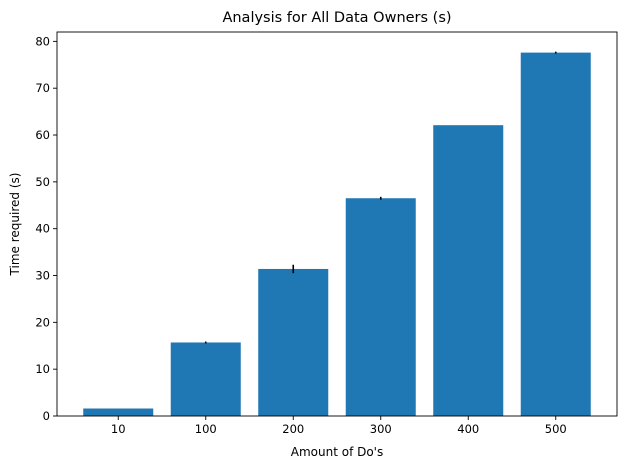  Describe the element at coordinates (42, 322) in the screenshot. I see `y-tick-label: 20` at that location.